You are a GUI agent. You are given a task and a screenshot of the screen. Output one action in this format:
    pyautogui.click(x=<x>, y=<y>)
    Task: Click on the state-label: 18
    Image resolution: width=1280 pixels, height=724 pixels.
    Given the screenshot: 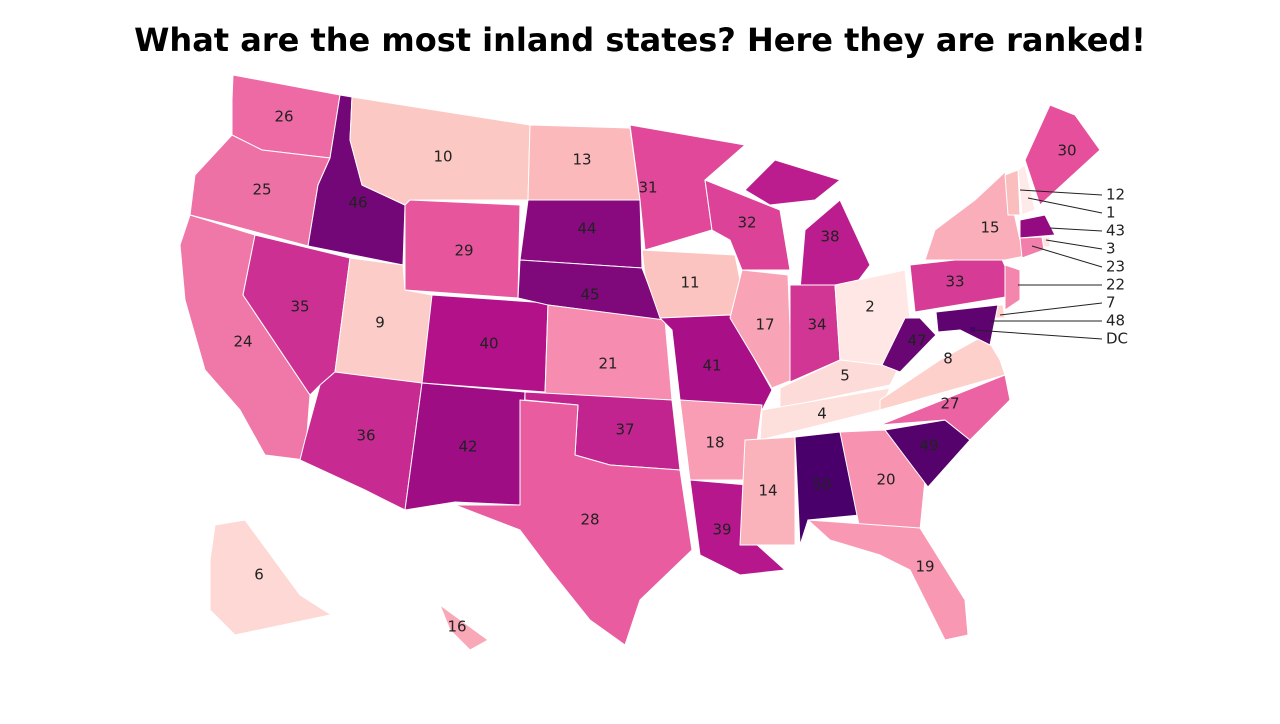 What is the action you would take?
    pyautogui.click(x=714, y=443)
    